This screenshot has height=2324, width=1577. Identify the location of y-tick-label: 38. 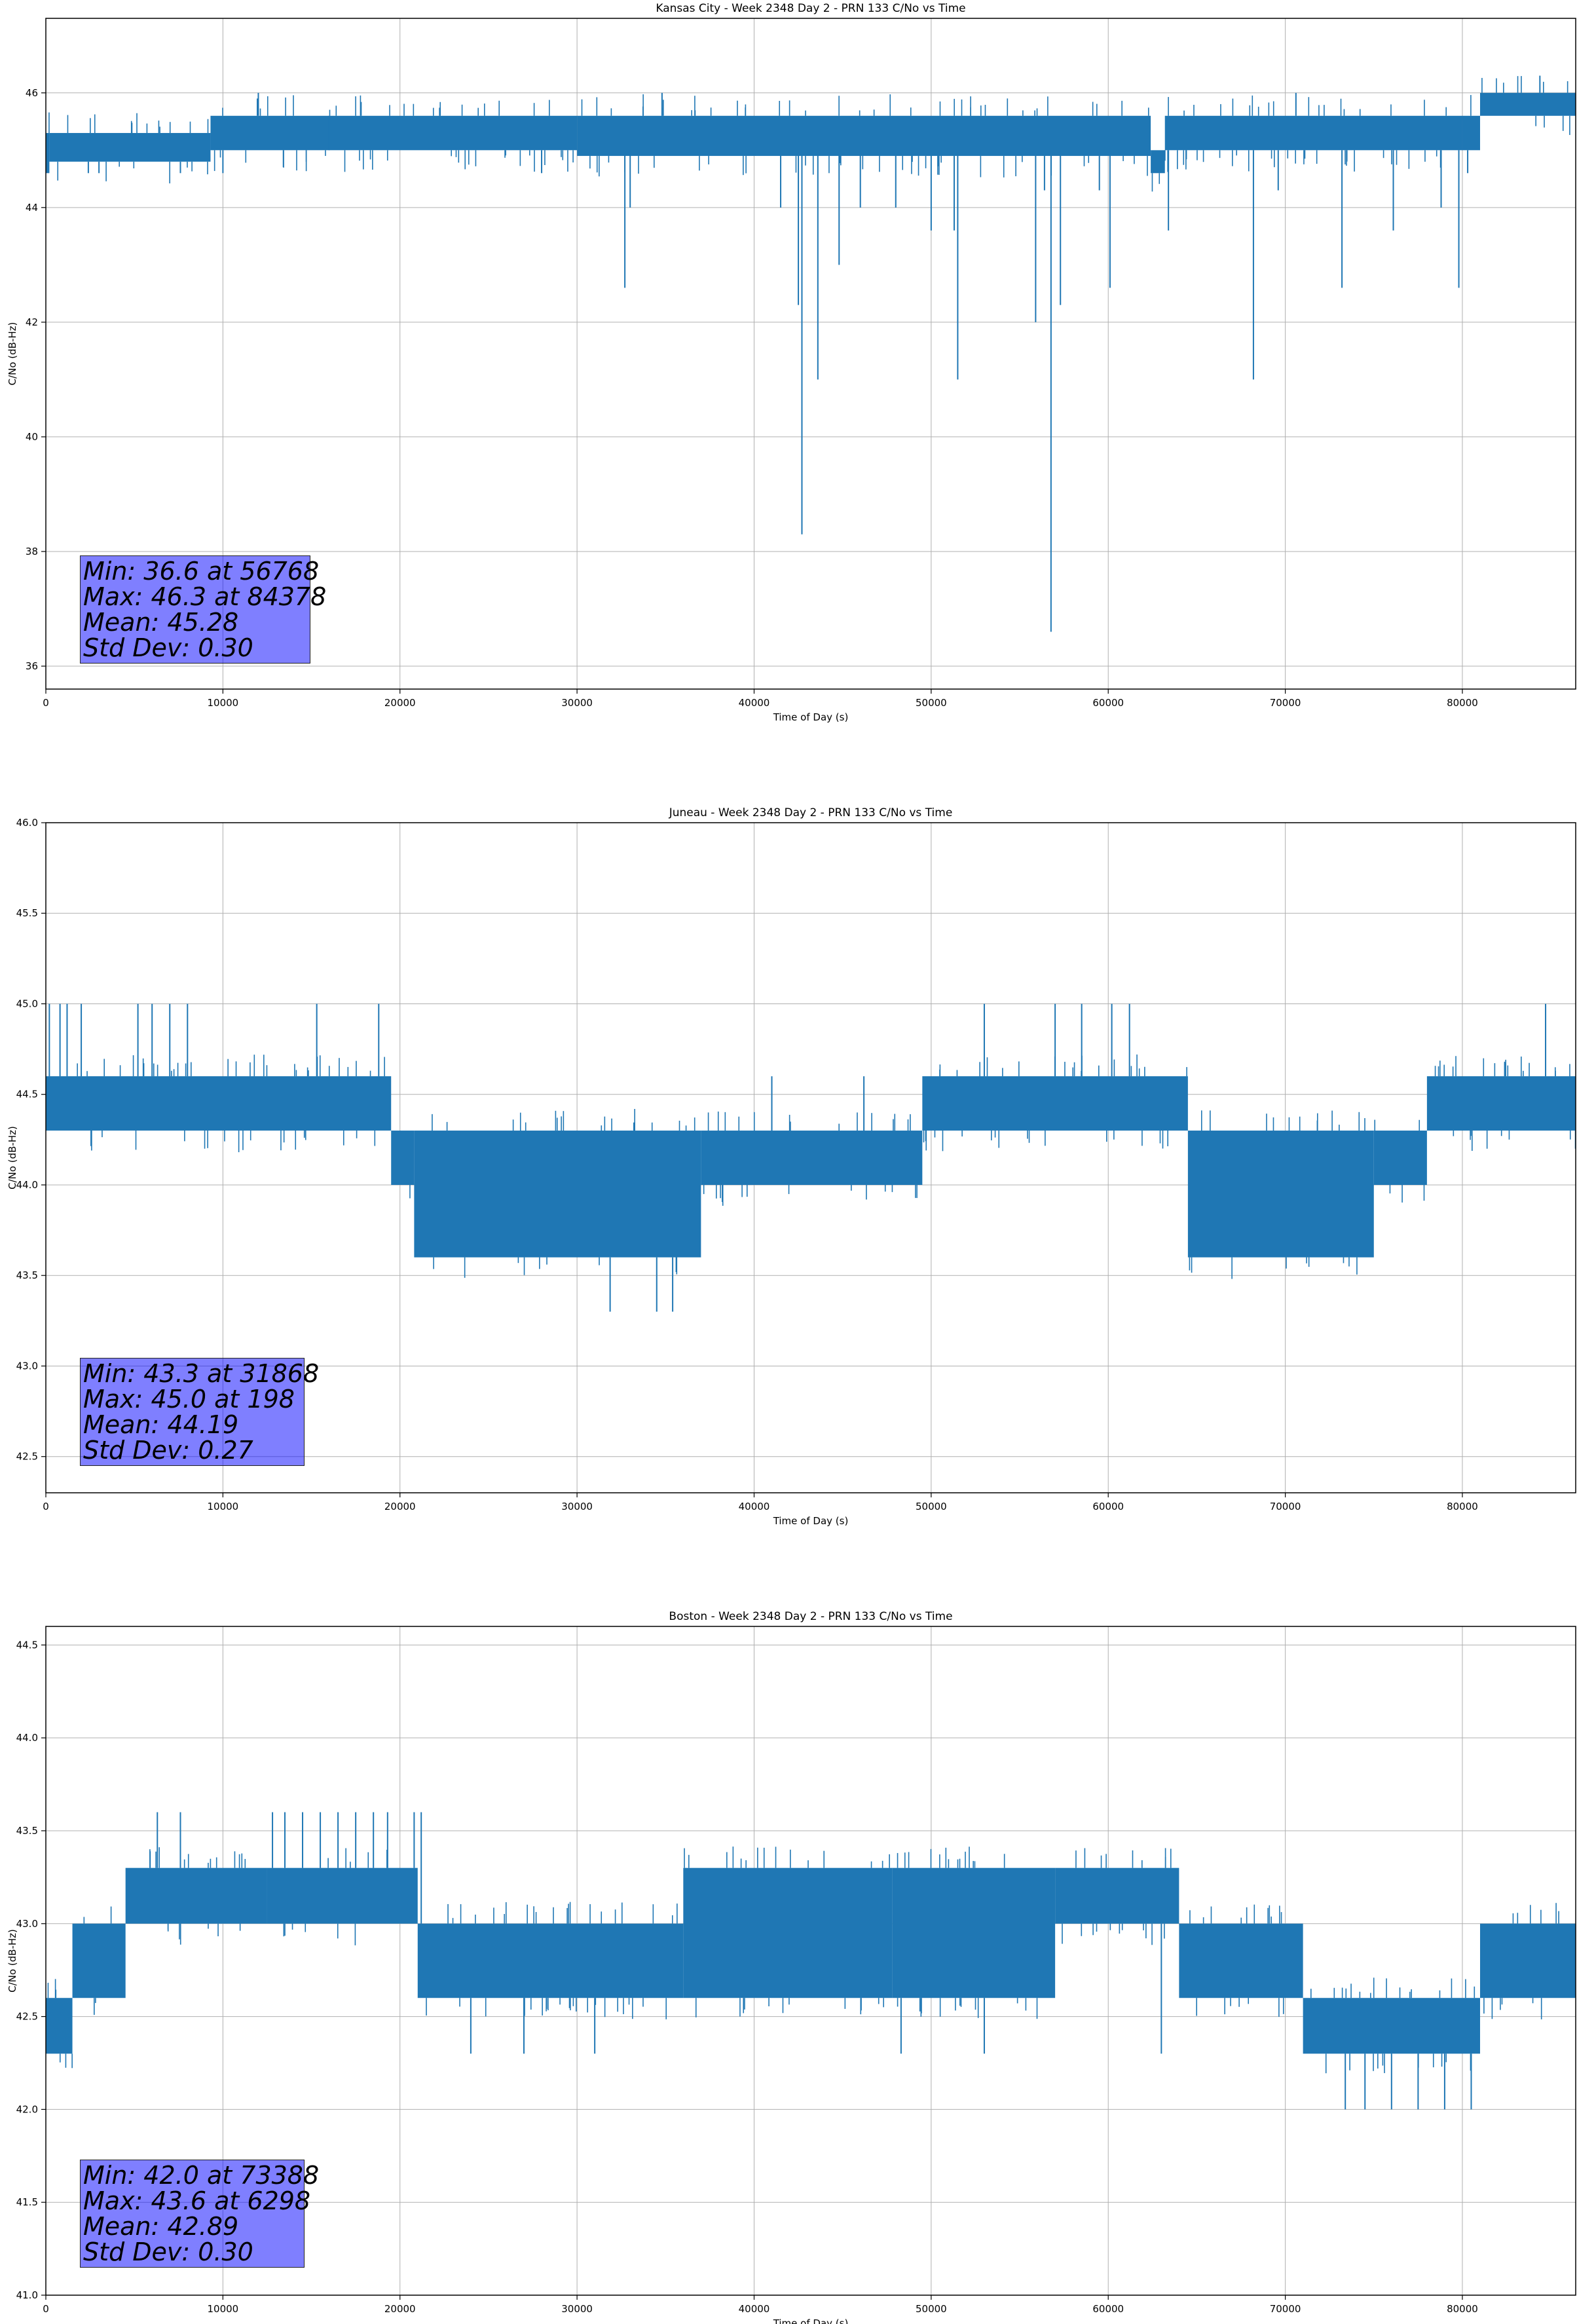
(32, 551).